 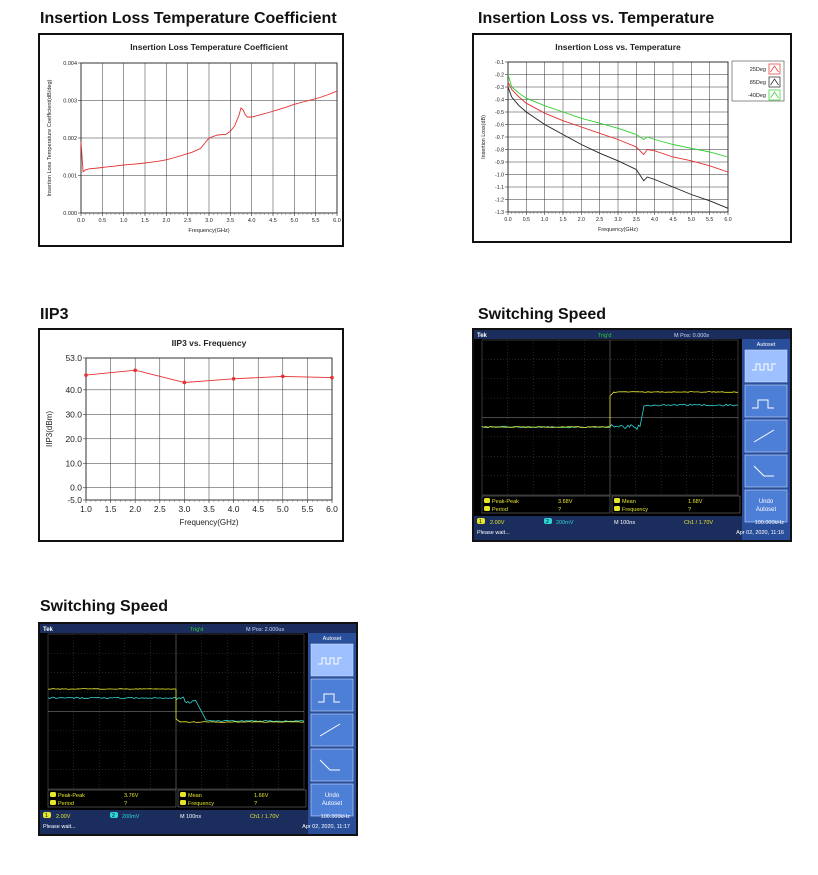 I want to click on ch2-badge-number: 2, so click(x=113, y=816).